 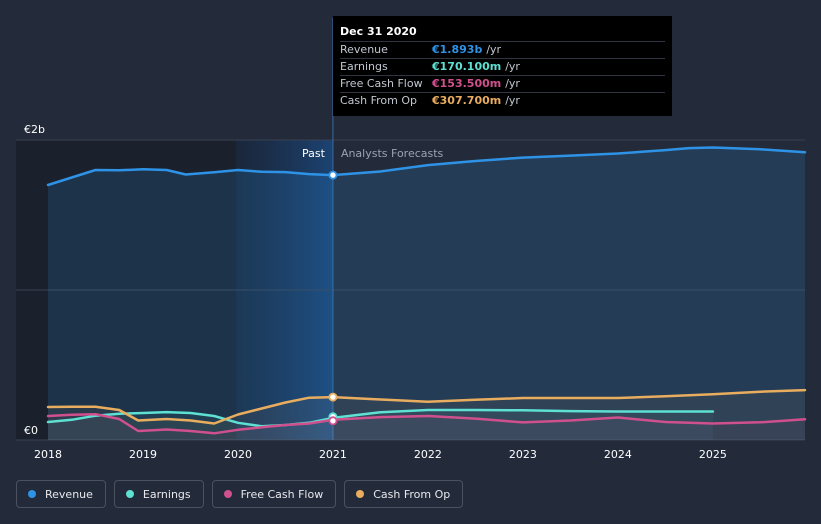 What do you see at coordinates (426, 423) in the screenshot?
I see `series-line-free-cash-flow` at bounding box center [426, 423].